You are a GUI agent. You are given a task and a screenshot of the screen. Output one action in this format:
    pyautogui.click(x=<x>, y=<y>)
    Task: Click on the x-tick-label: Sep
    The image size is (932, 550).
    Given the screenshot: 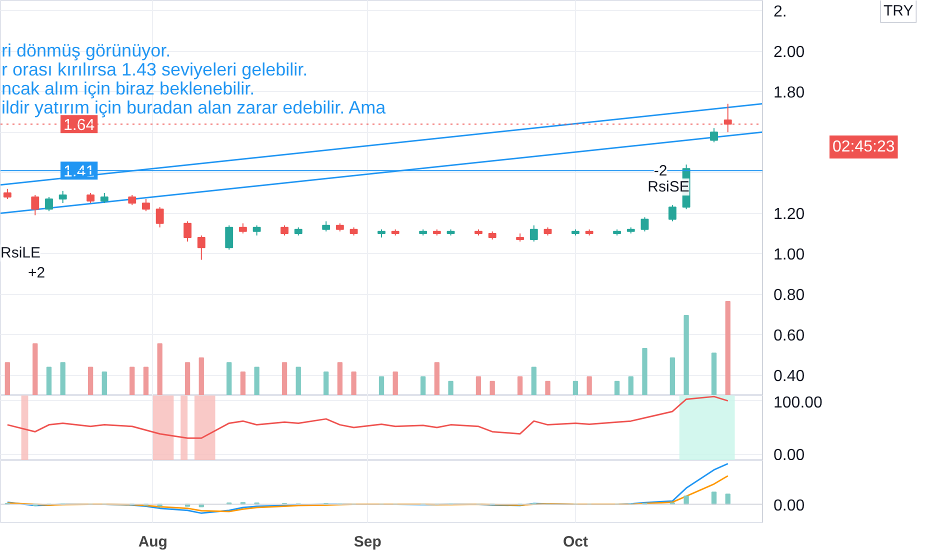 What is the action you would take?
    pyautogui.click(x=368, y=542)
    